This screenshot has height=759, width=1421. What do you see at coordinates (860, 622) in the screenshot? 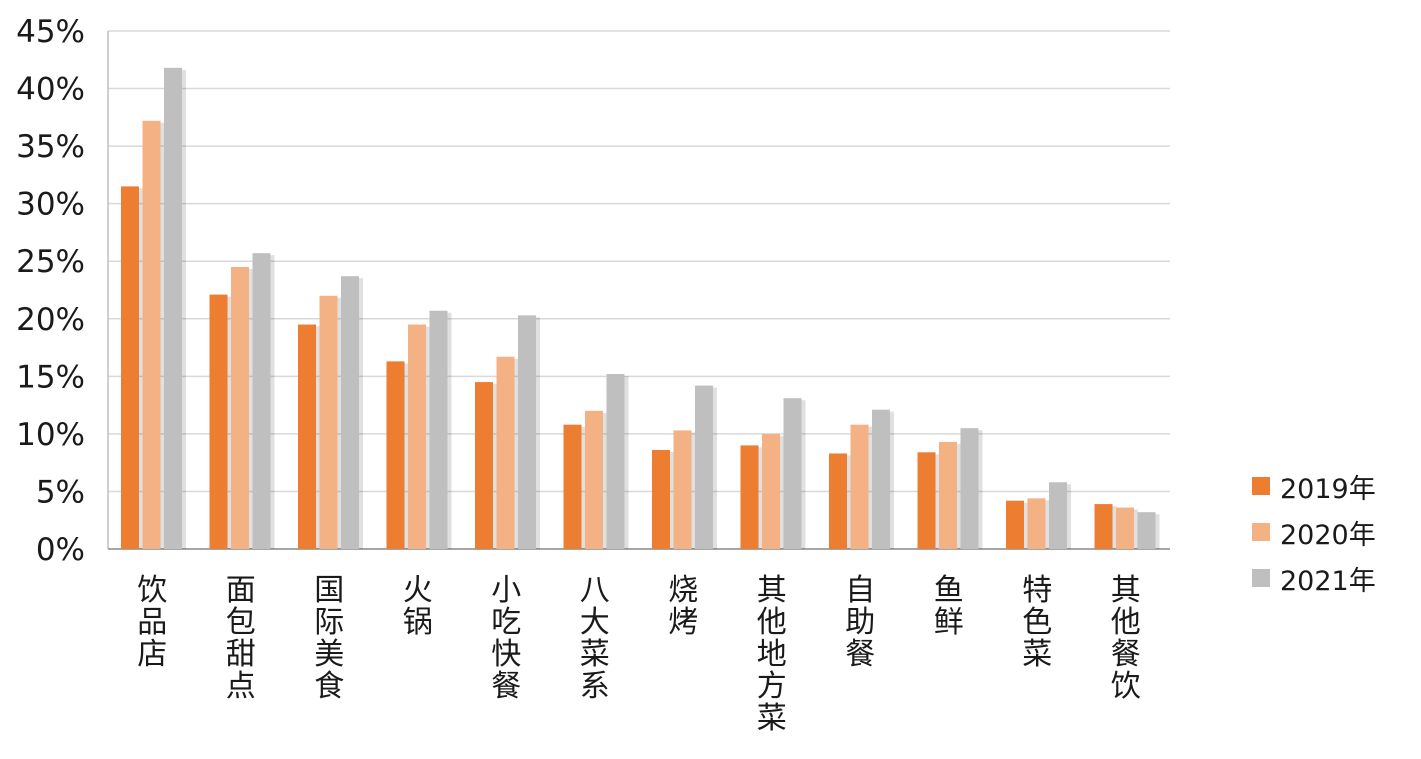
I see `x-category-label: 自助餐` at bounding box center [860, 622].